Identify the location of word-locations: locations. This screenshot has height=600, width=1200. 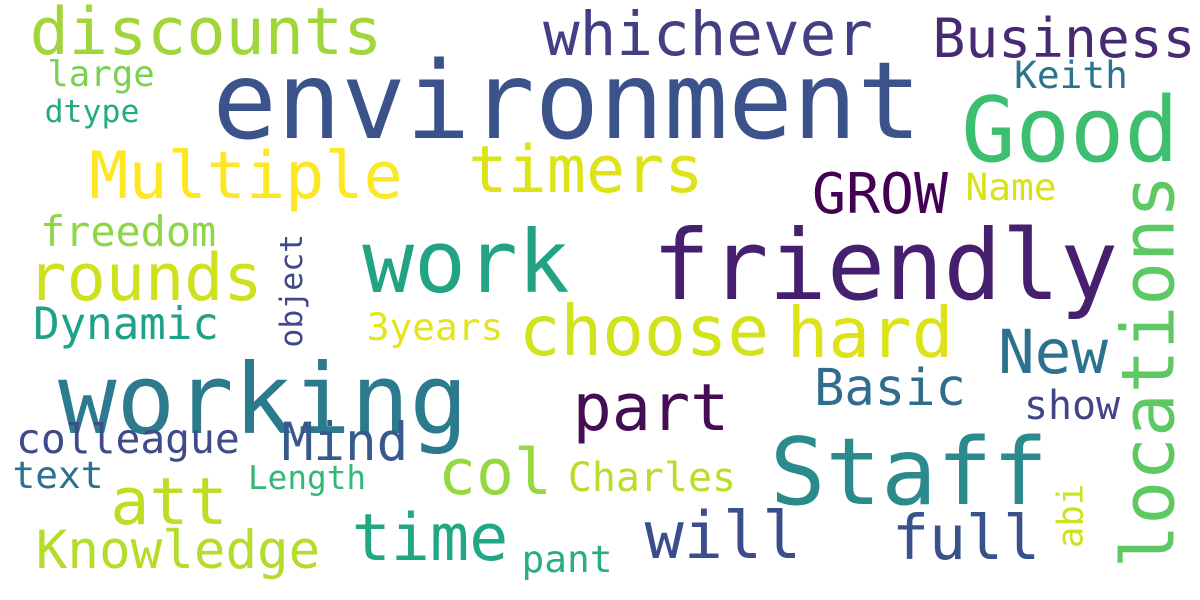
(1149, 371).